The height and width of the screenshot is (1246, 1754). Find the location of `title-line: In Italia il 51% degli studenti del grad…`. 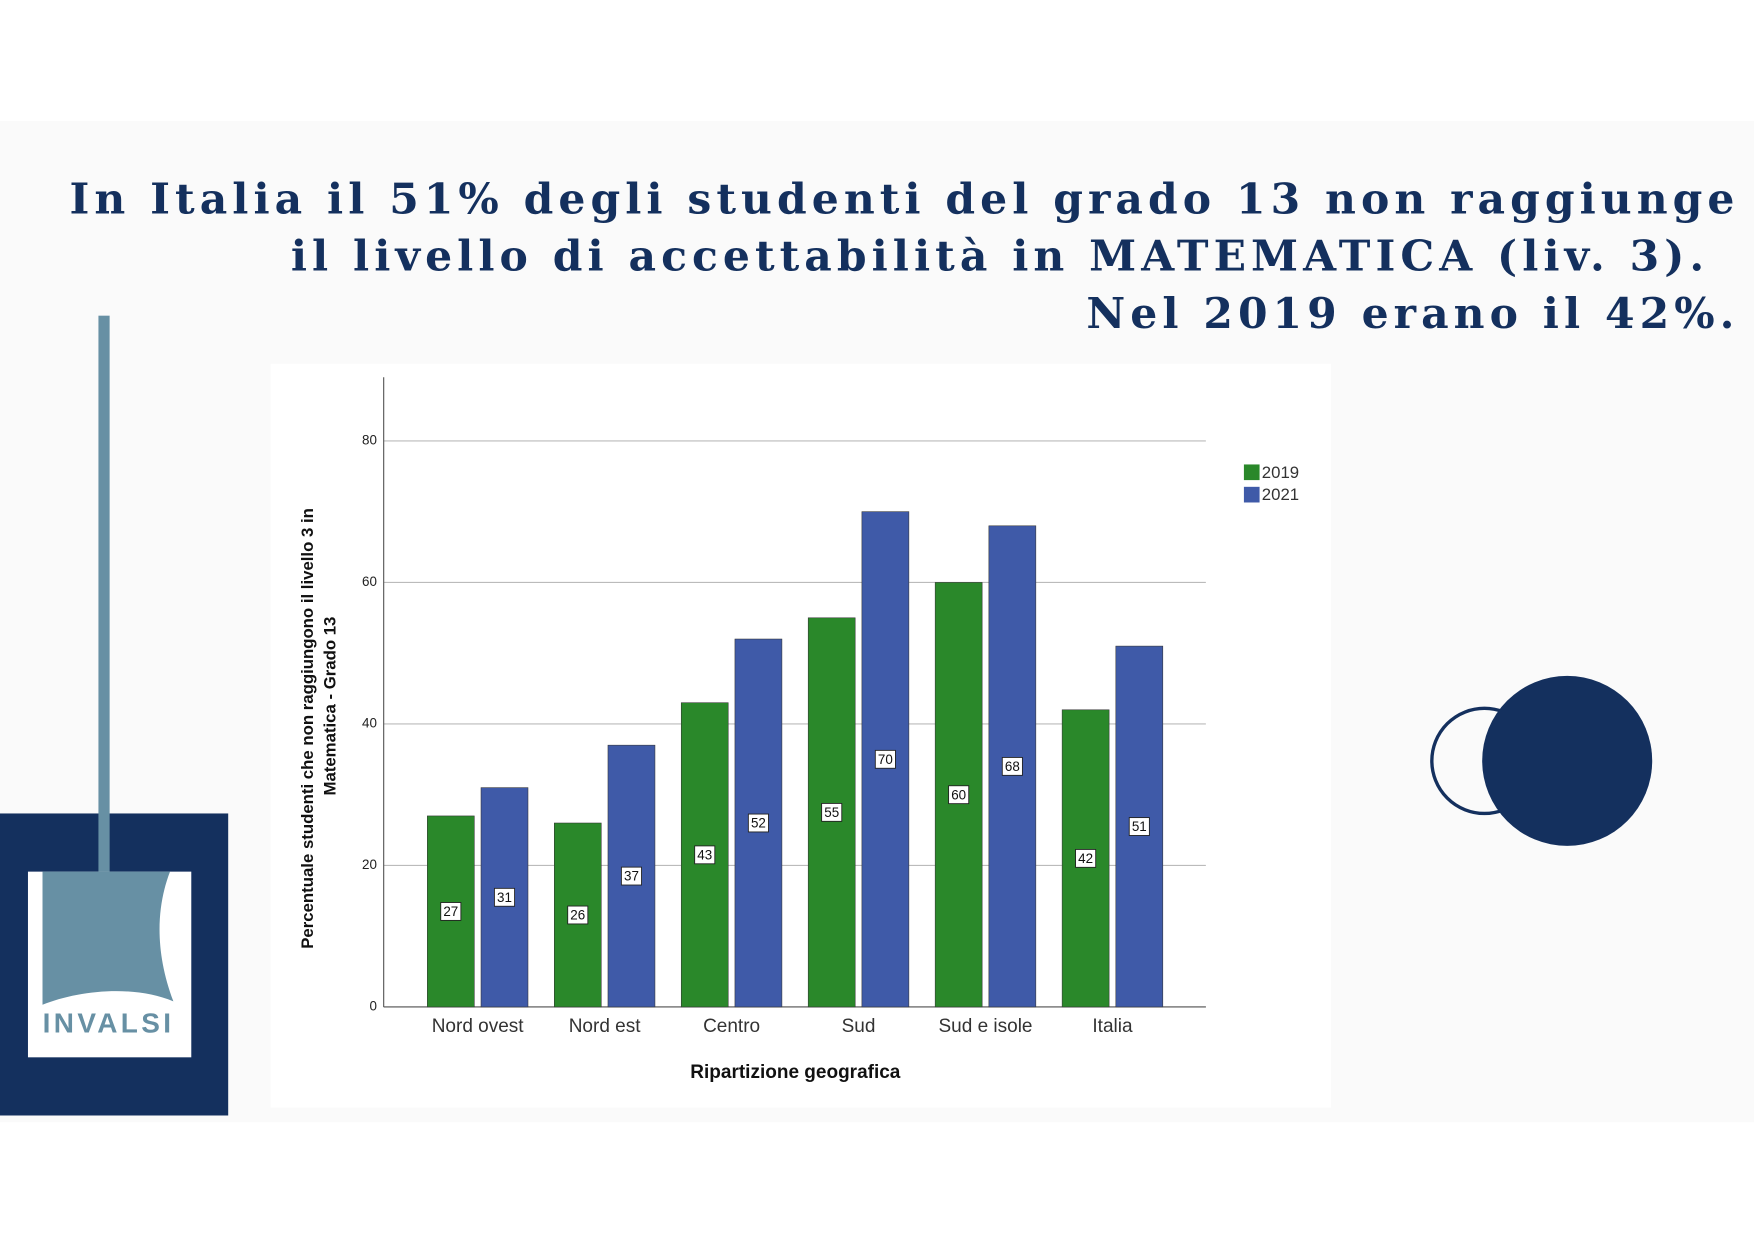

title-line: In Italia il 51% degli studenti del grad… is located at coordinates (904, 200).